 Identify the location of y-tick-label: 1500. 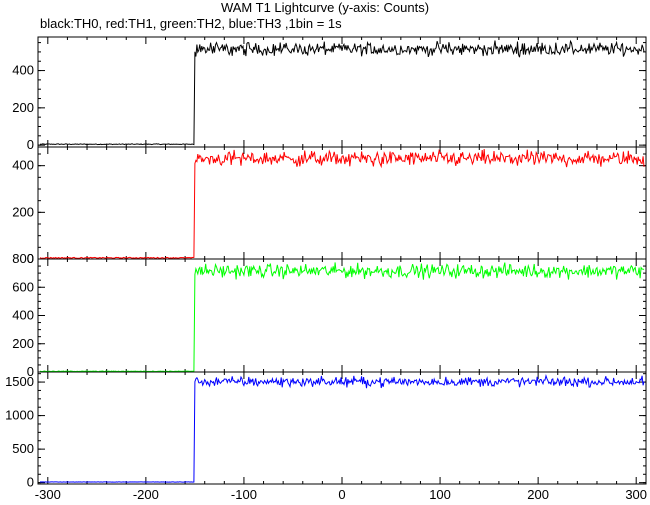
(19, 381).